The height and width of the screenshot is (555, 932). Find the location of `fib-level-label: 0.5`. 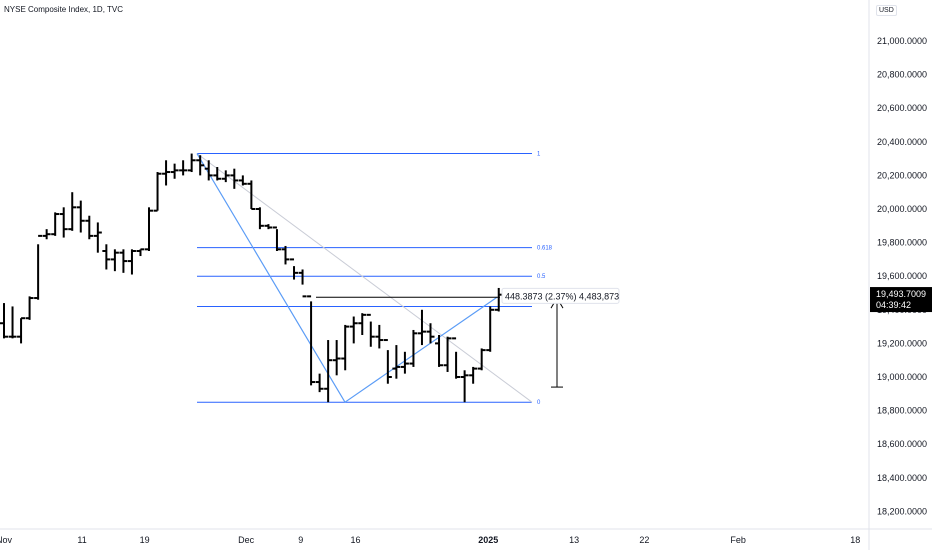

fib-level-label: 0.5 is located at coordinates (541, 277).